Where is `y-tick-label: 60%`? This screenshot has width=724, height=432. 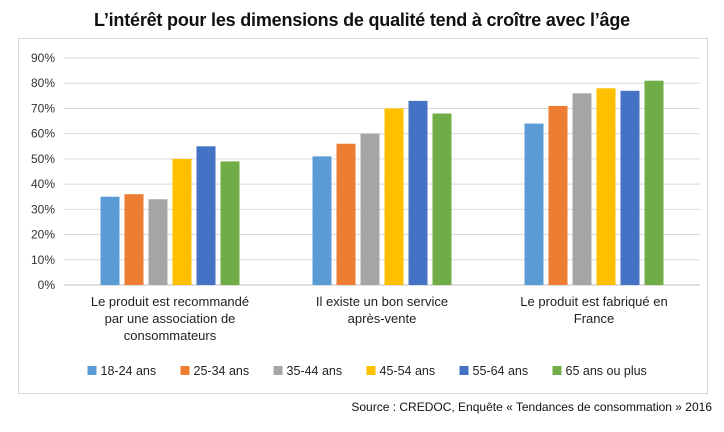 y-tick-label: 60% is located at coordinates (43, 134).